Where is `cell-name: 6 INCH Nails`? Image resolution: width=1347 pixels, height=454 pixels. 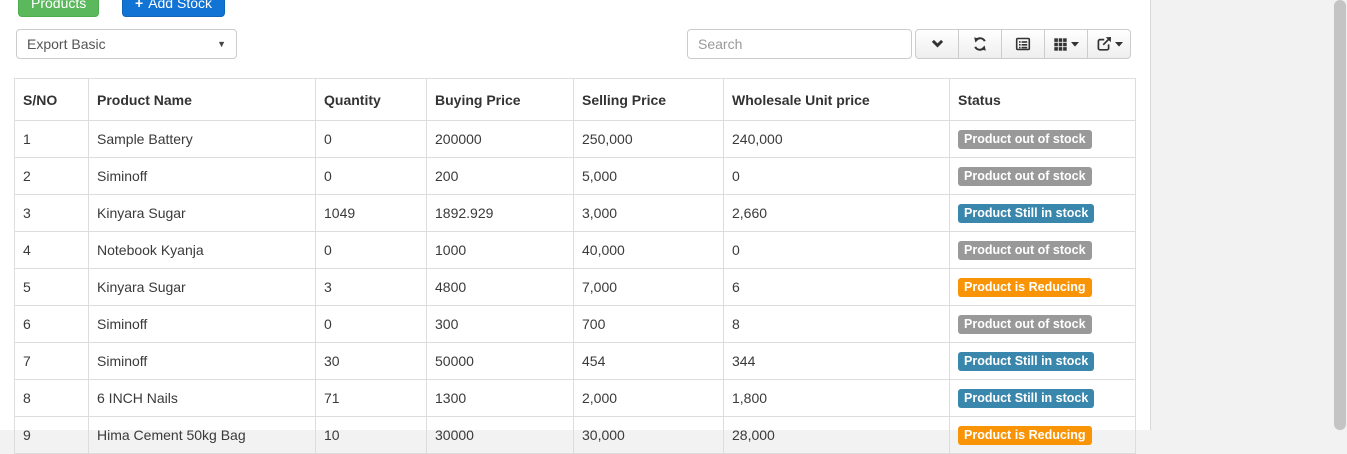 cell-name: 6 INCH Nails is located at coordinates (202, 398).